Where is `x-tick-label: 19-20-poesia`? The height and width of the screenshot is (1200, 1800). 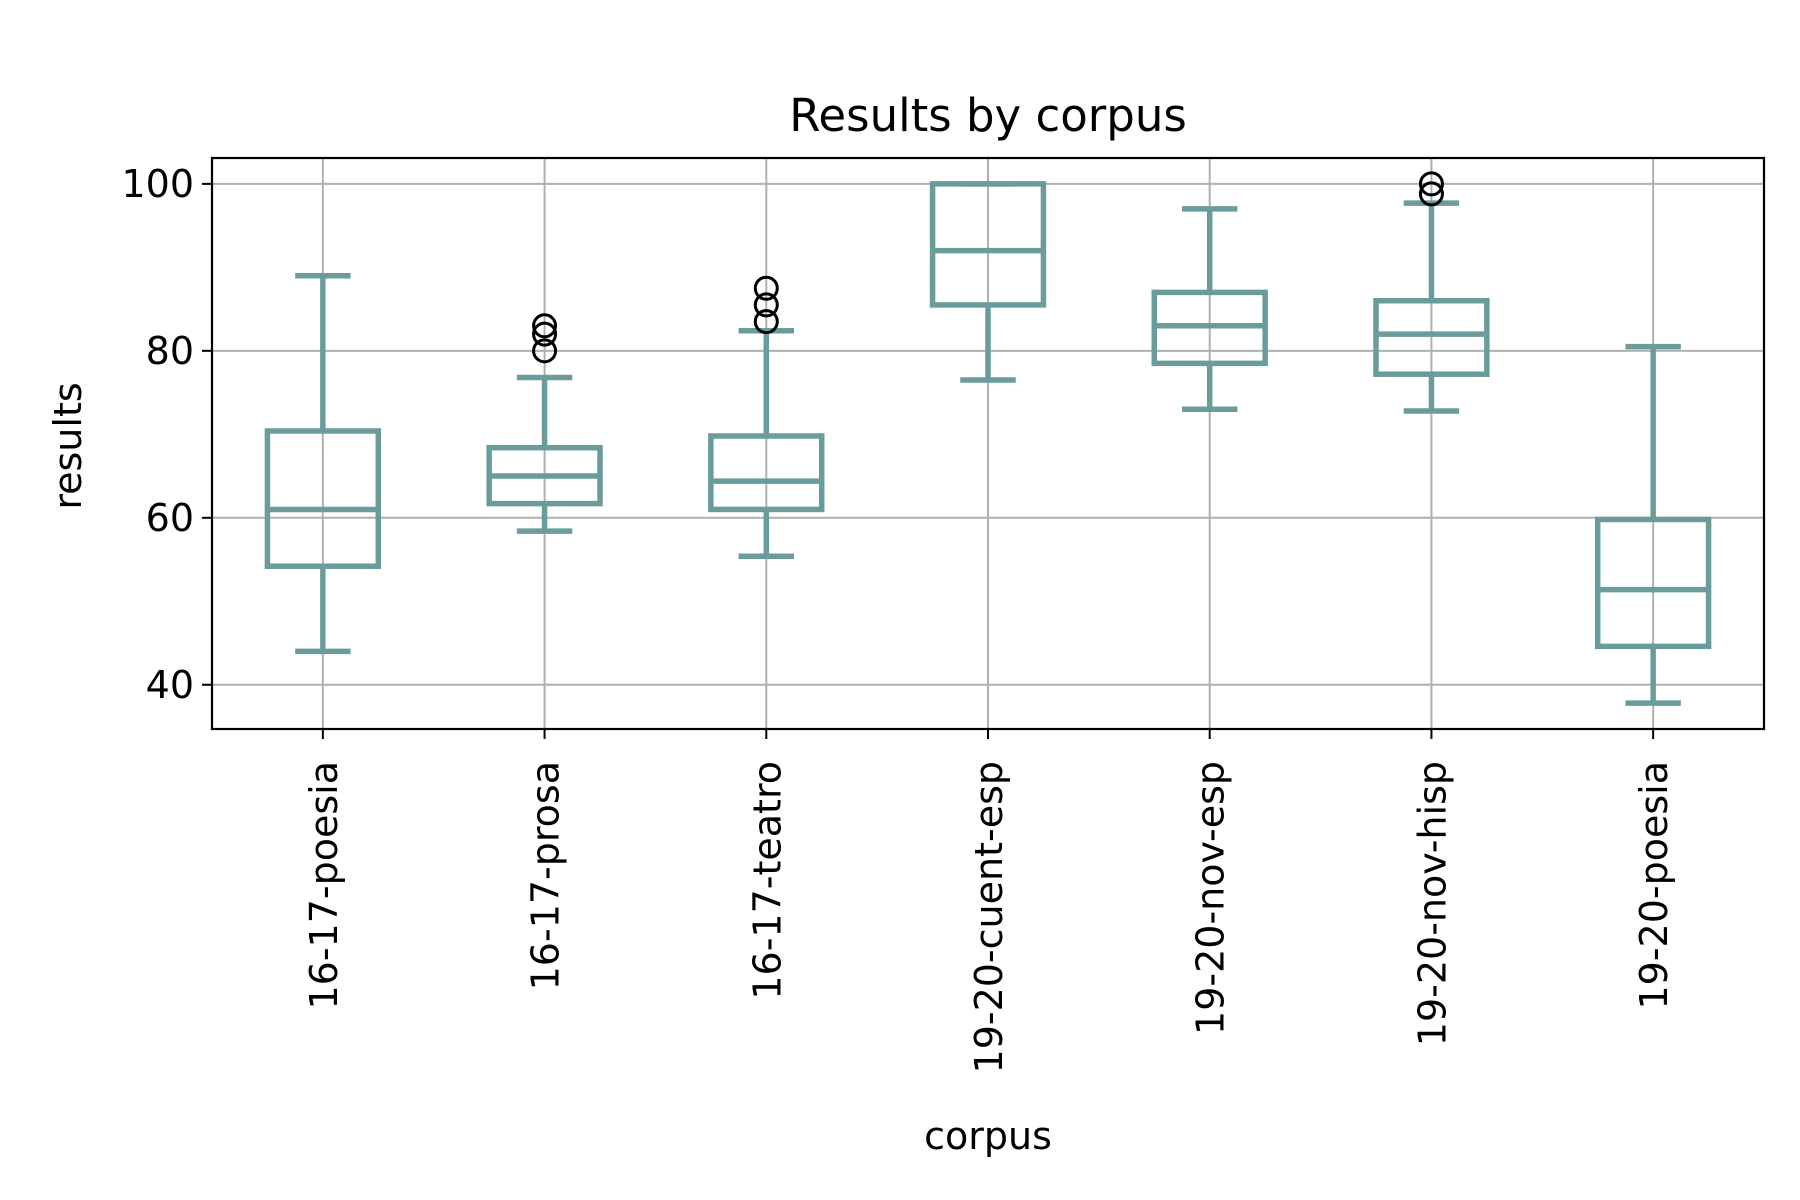 x-tick-label: 19-20-poesia is located at coordinates (1654, 885).